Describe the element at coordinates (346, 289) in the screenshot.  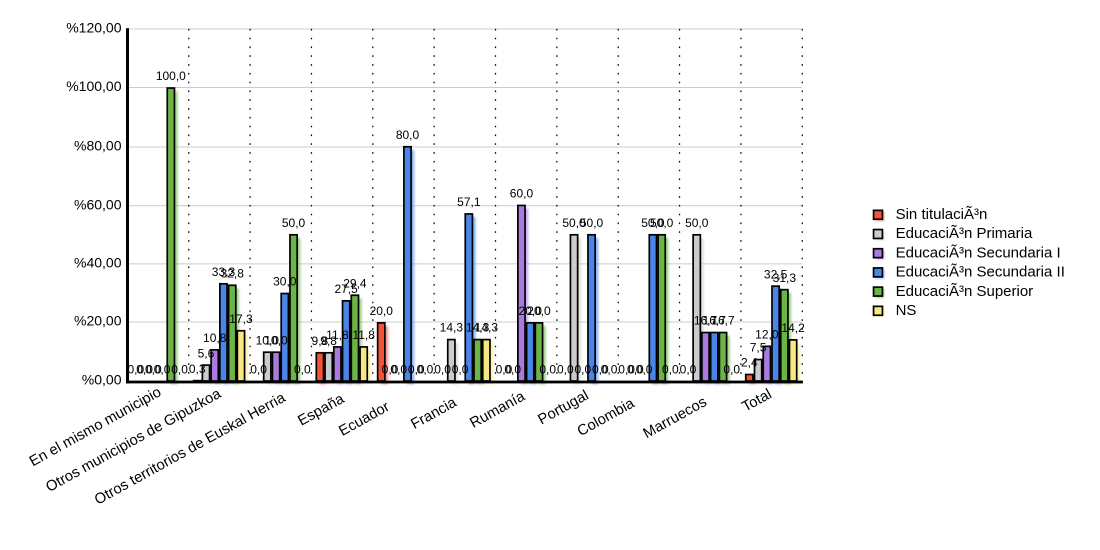
I see `svg-text: 27,5` at that location.